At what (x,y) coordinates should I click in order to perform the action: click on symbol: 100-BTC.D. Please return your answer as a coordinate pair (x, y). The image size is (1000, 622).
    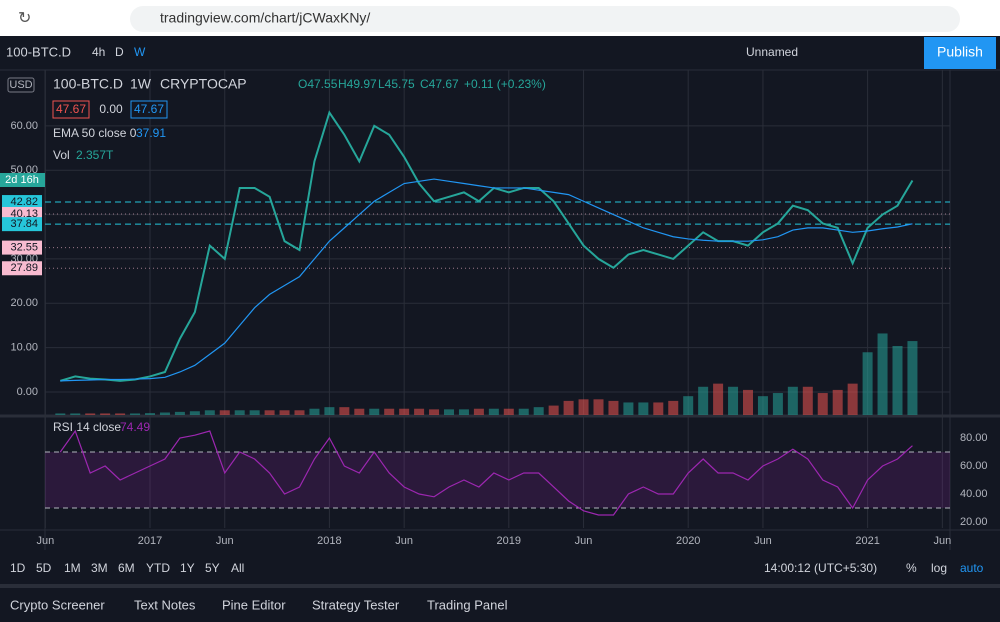
    Looking at the image, I should click on (38, 51).